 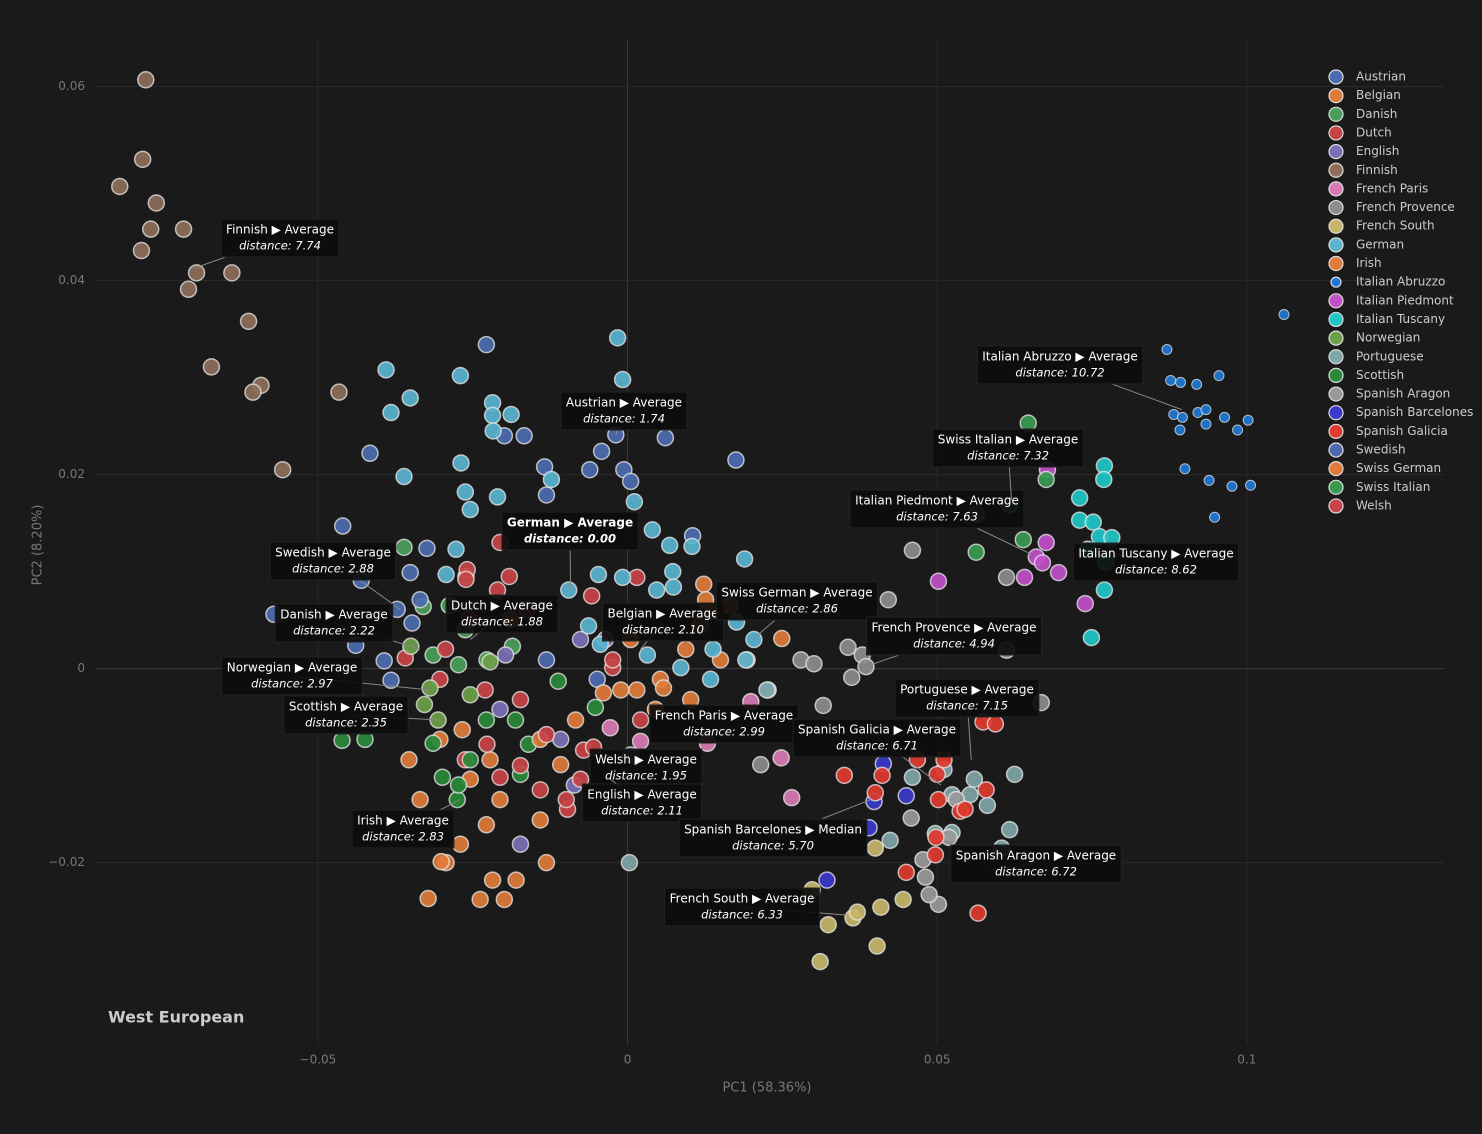 What do you see at coordinates (954, 644) in the screenshot?
I see `annotation-distance: distance: 4.94` at bounding box center [954, 644].